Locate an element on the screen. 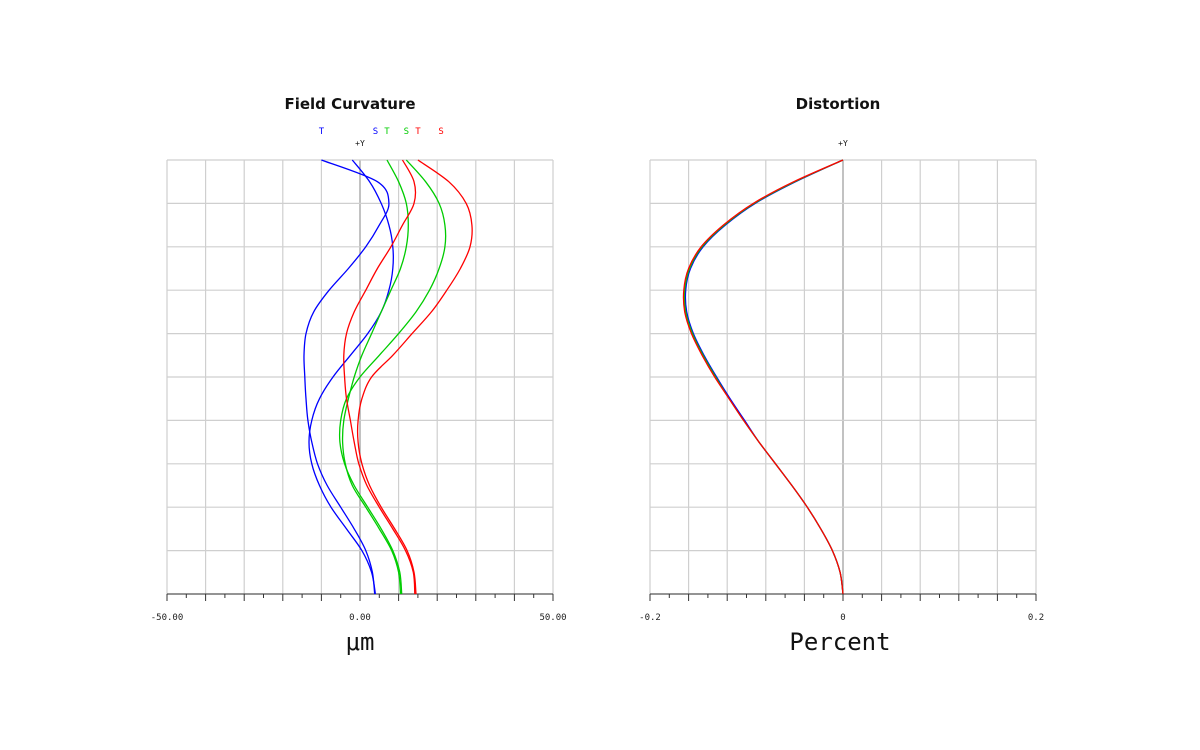  legend-label-1: S is located at coordinates (375, 132).